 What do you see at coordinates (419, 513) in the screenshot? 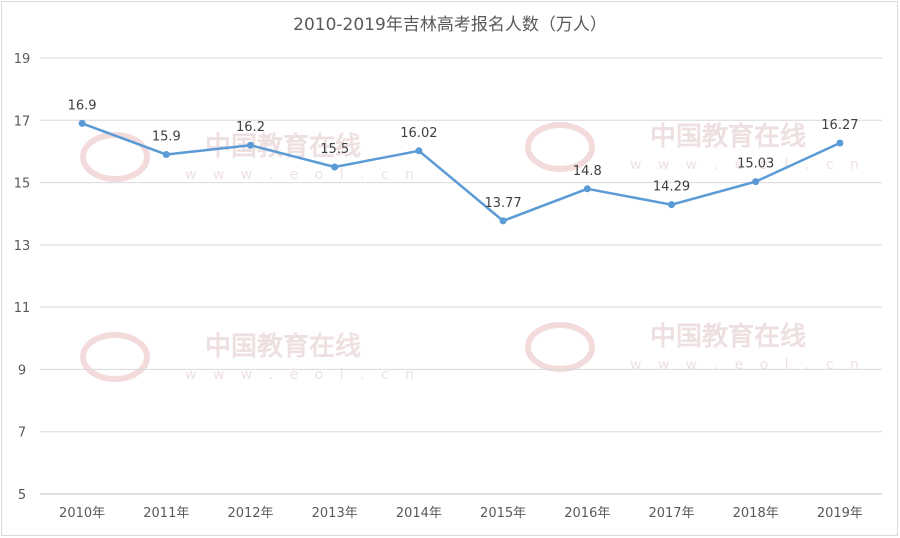
I see `x-tick-label: 2014年` at bounding box center [419, 513].